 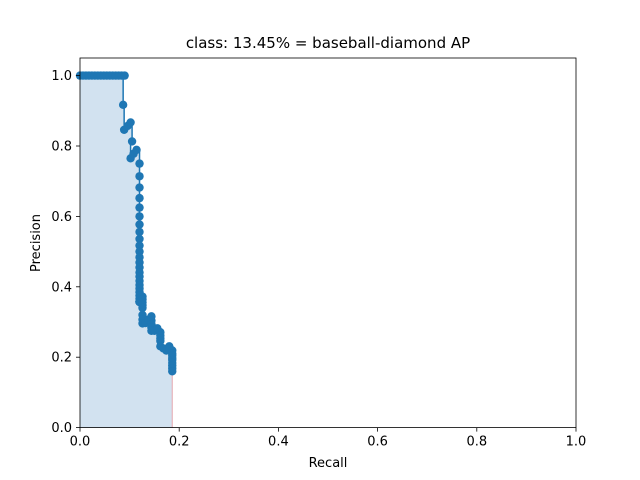 What do you see at coordinates (80, 442) in the screenshot?
I see `x-tick-label: 0.0` at bounding box center [80, 442].